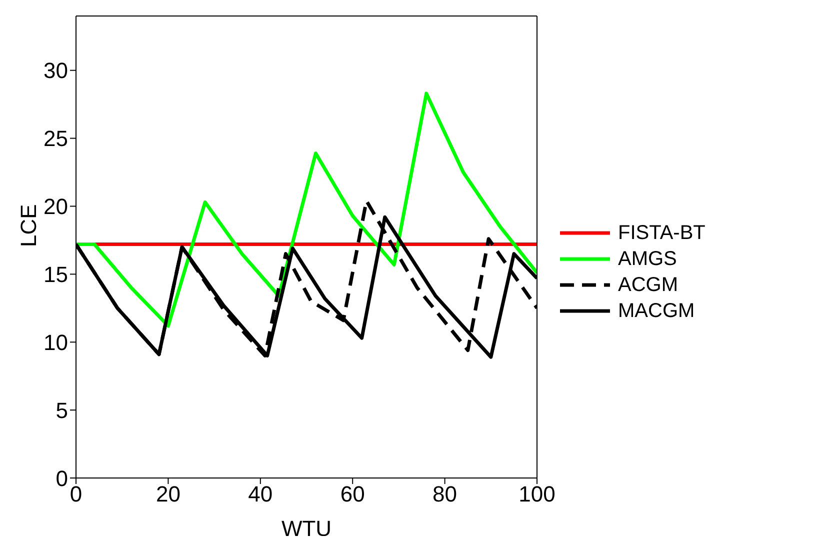  What do you see at coordinates (56, 139) in the screenshot?
I see `y-tick-label: 25` at bounding box center [56, 139].